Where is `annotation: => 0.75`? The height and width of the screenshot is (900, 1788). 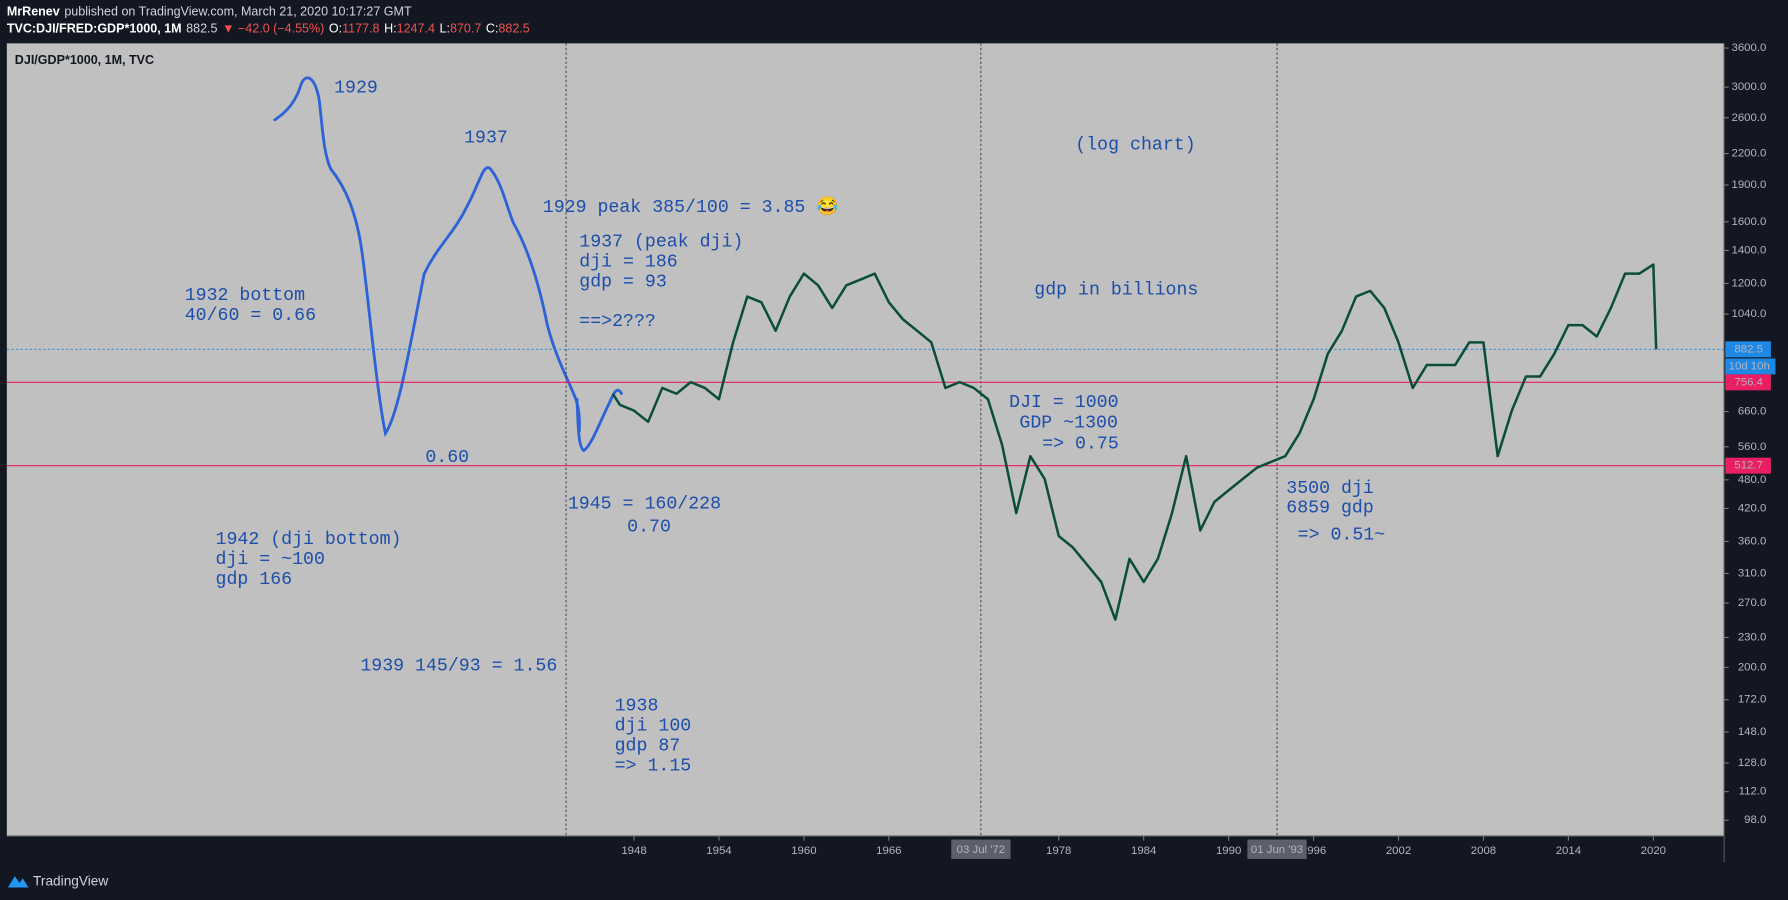 annotation: => 0.75 is located at coordinates (1080, 444).